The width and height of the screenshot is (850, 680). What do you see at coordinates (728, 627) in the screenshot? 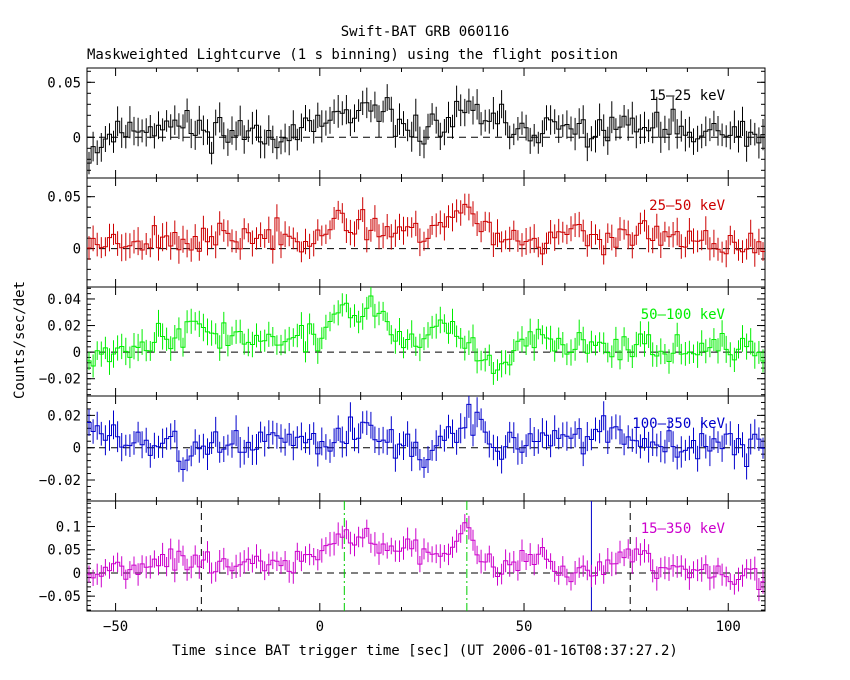
I see `x-tick-label: 100` at bounding box center [728, 627].